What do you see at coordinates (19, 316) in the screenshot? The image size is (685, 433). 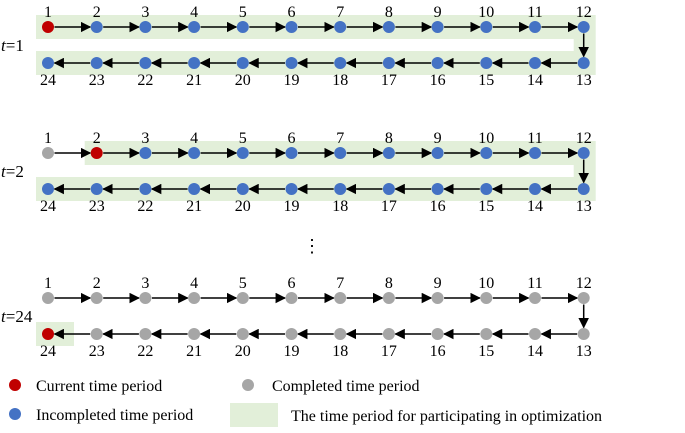 I see `time-step-value: =24` at bounding box center [19, 316].